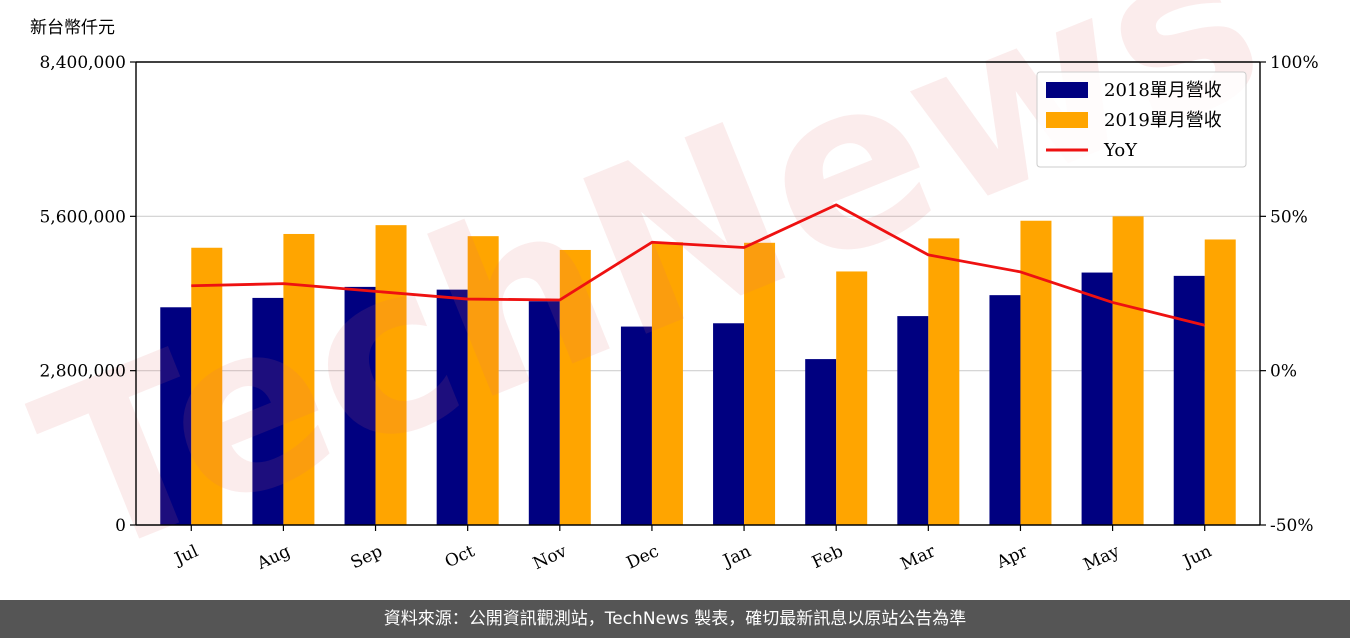 The image size is (1350, 638). I want to click on legend-box, so click(1141, 119).